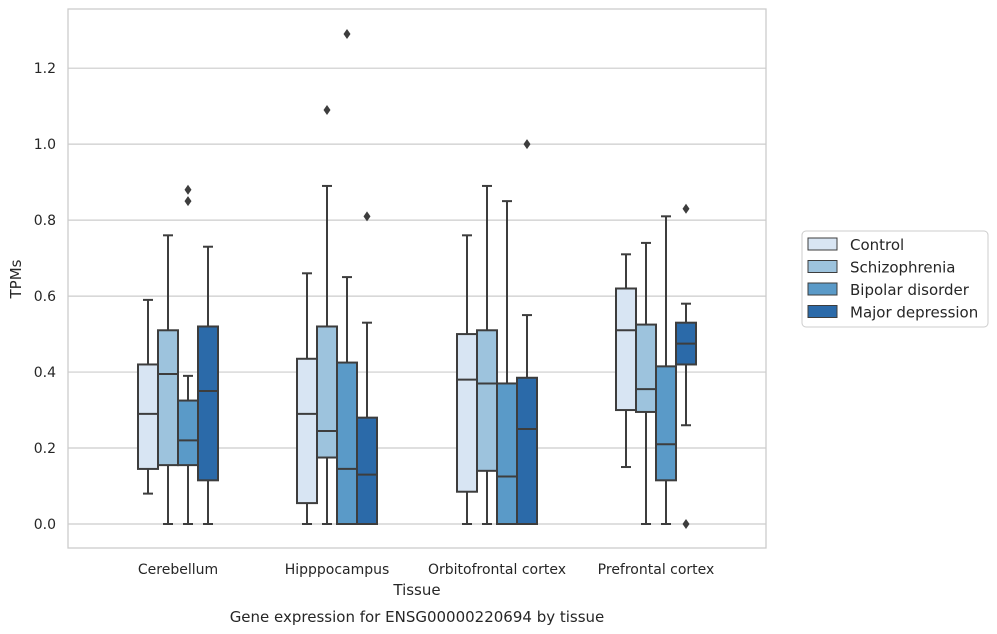 Image resolution: width=997 pixels, height=634 pixels. I want to click on y-tick-label: 1.2, so click(45, 69).